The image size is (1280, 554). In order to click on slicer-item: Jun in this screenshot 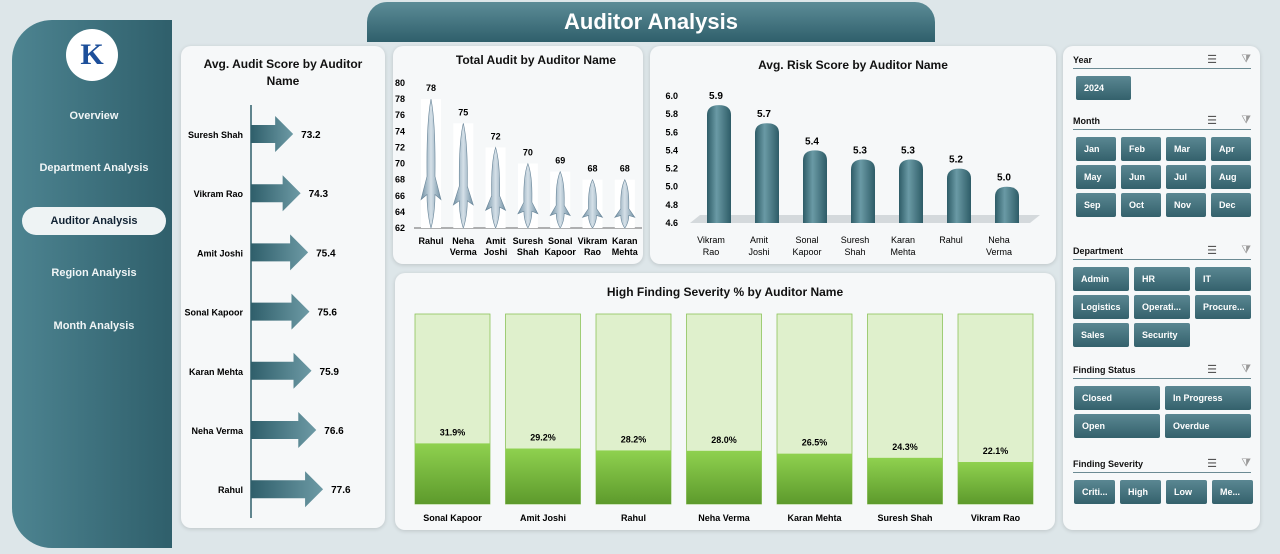, I will do `click(1141, 177)`.